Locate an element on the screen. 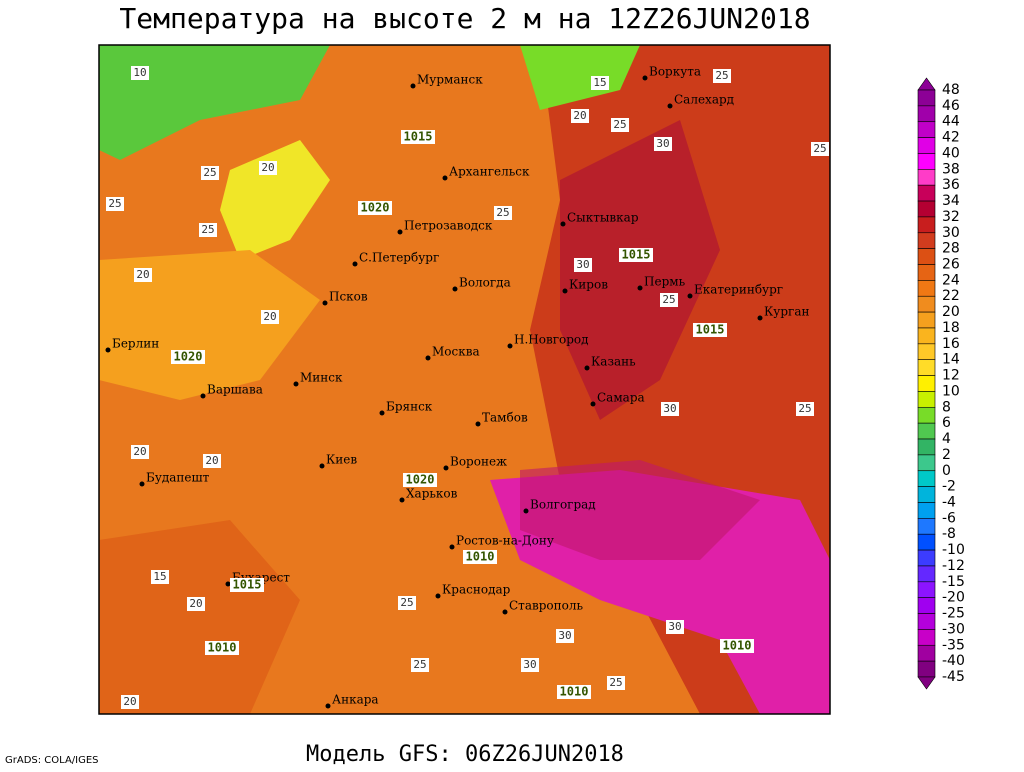  city-label: Киров is located at coordinates (588, 285).